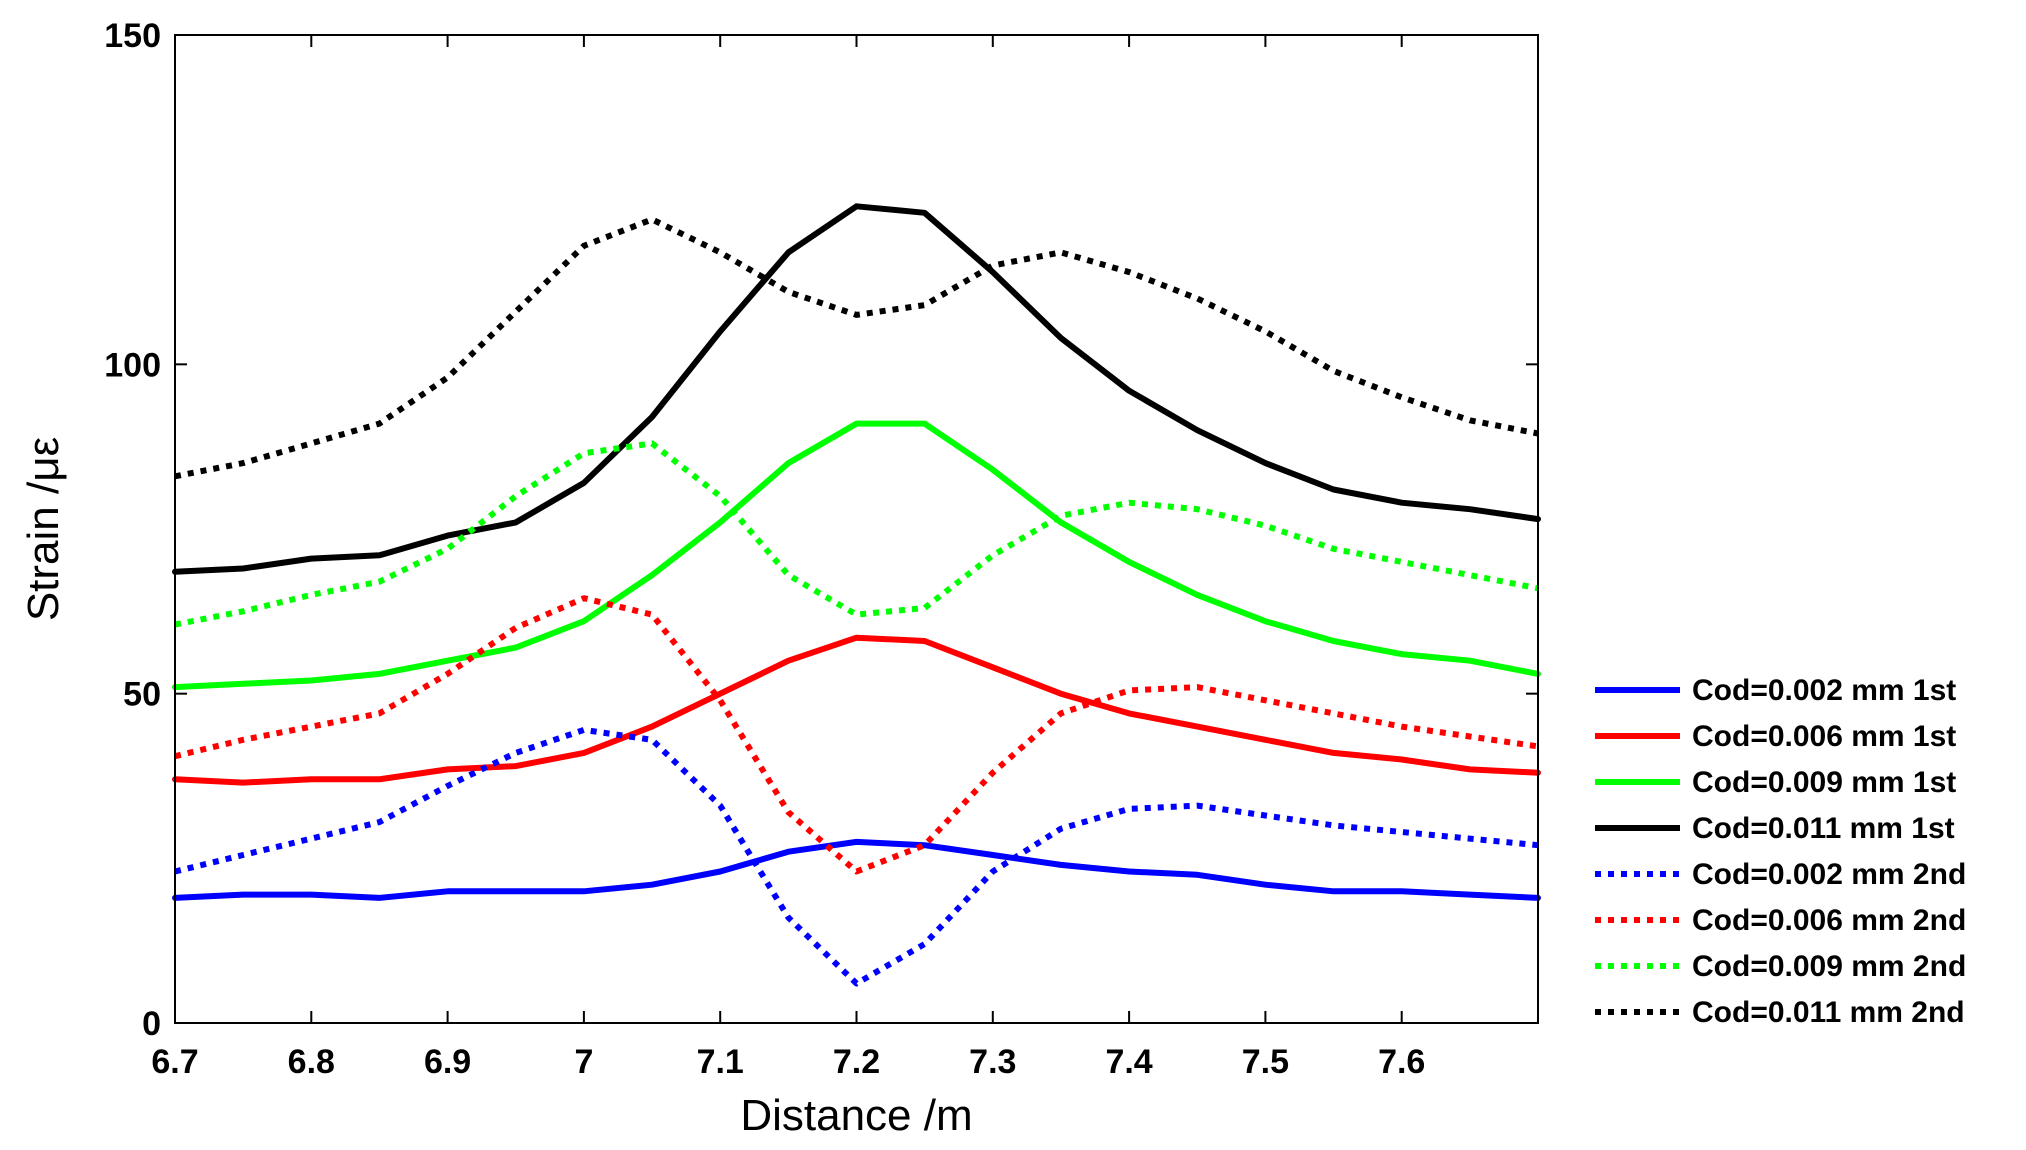 The width and height of the screenshot is (2026, 1150). I want to click on legend-label: Cod=0.011 mm 2nd, so click(1828, 1012).